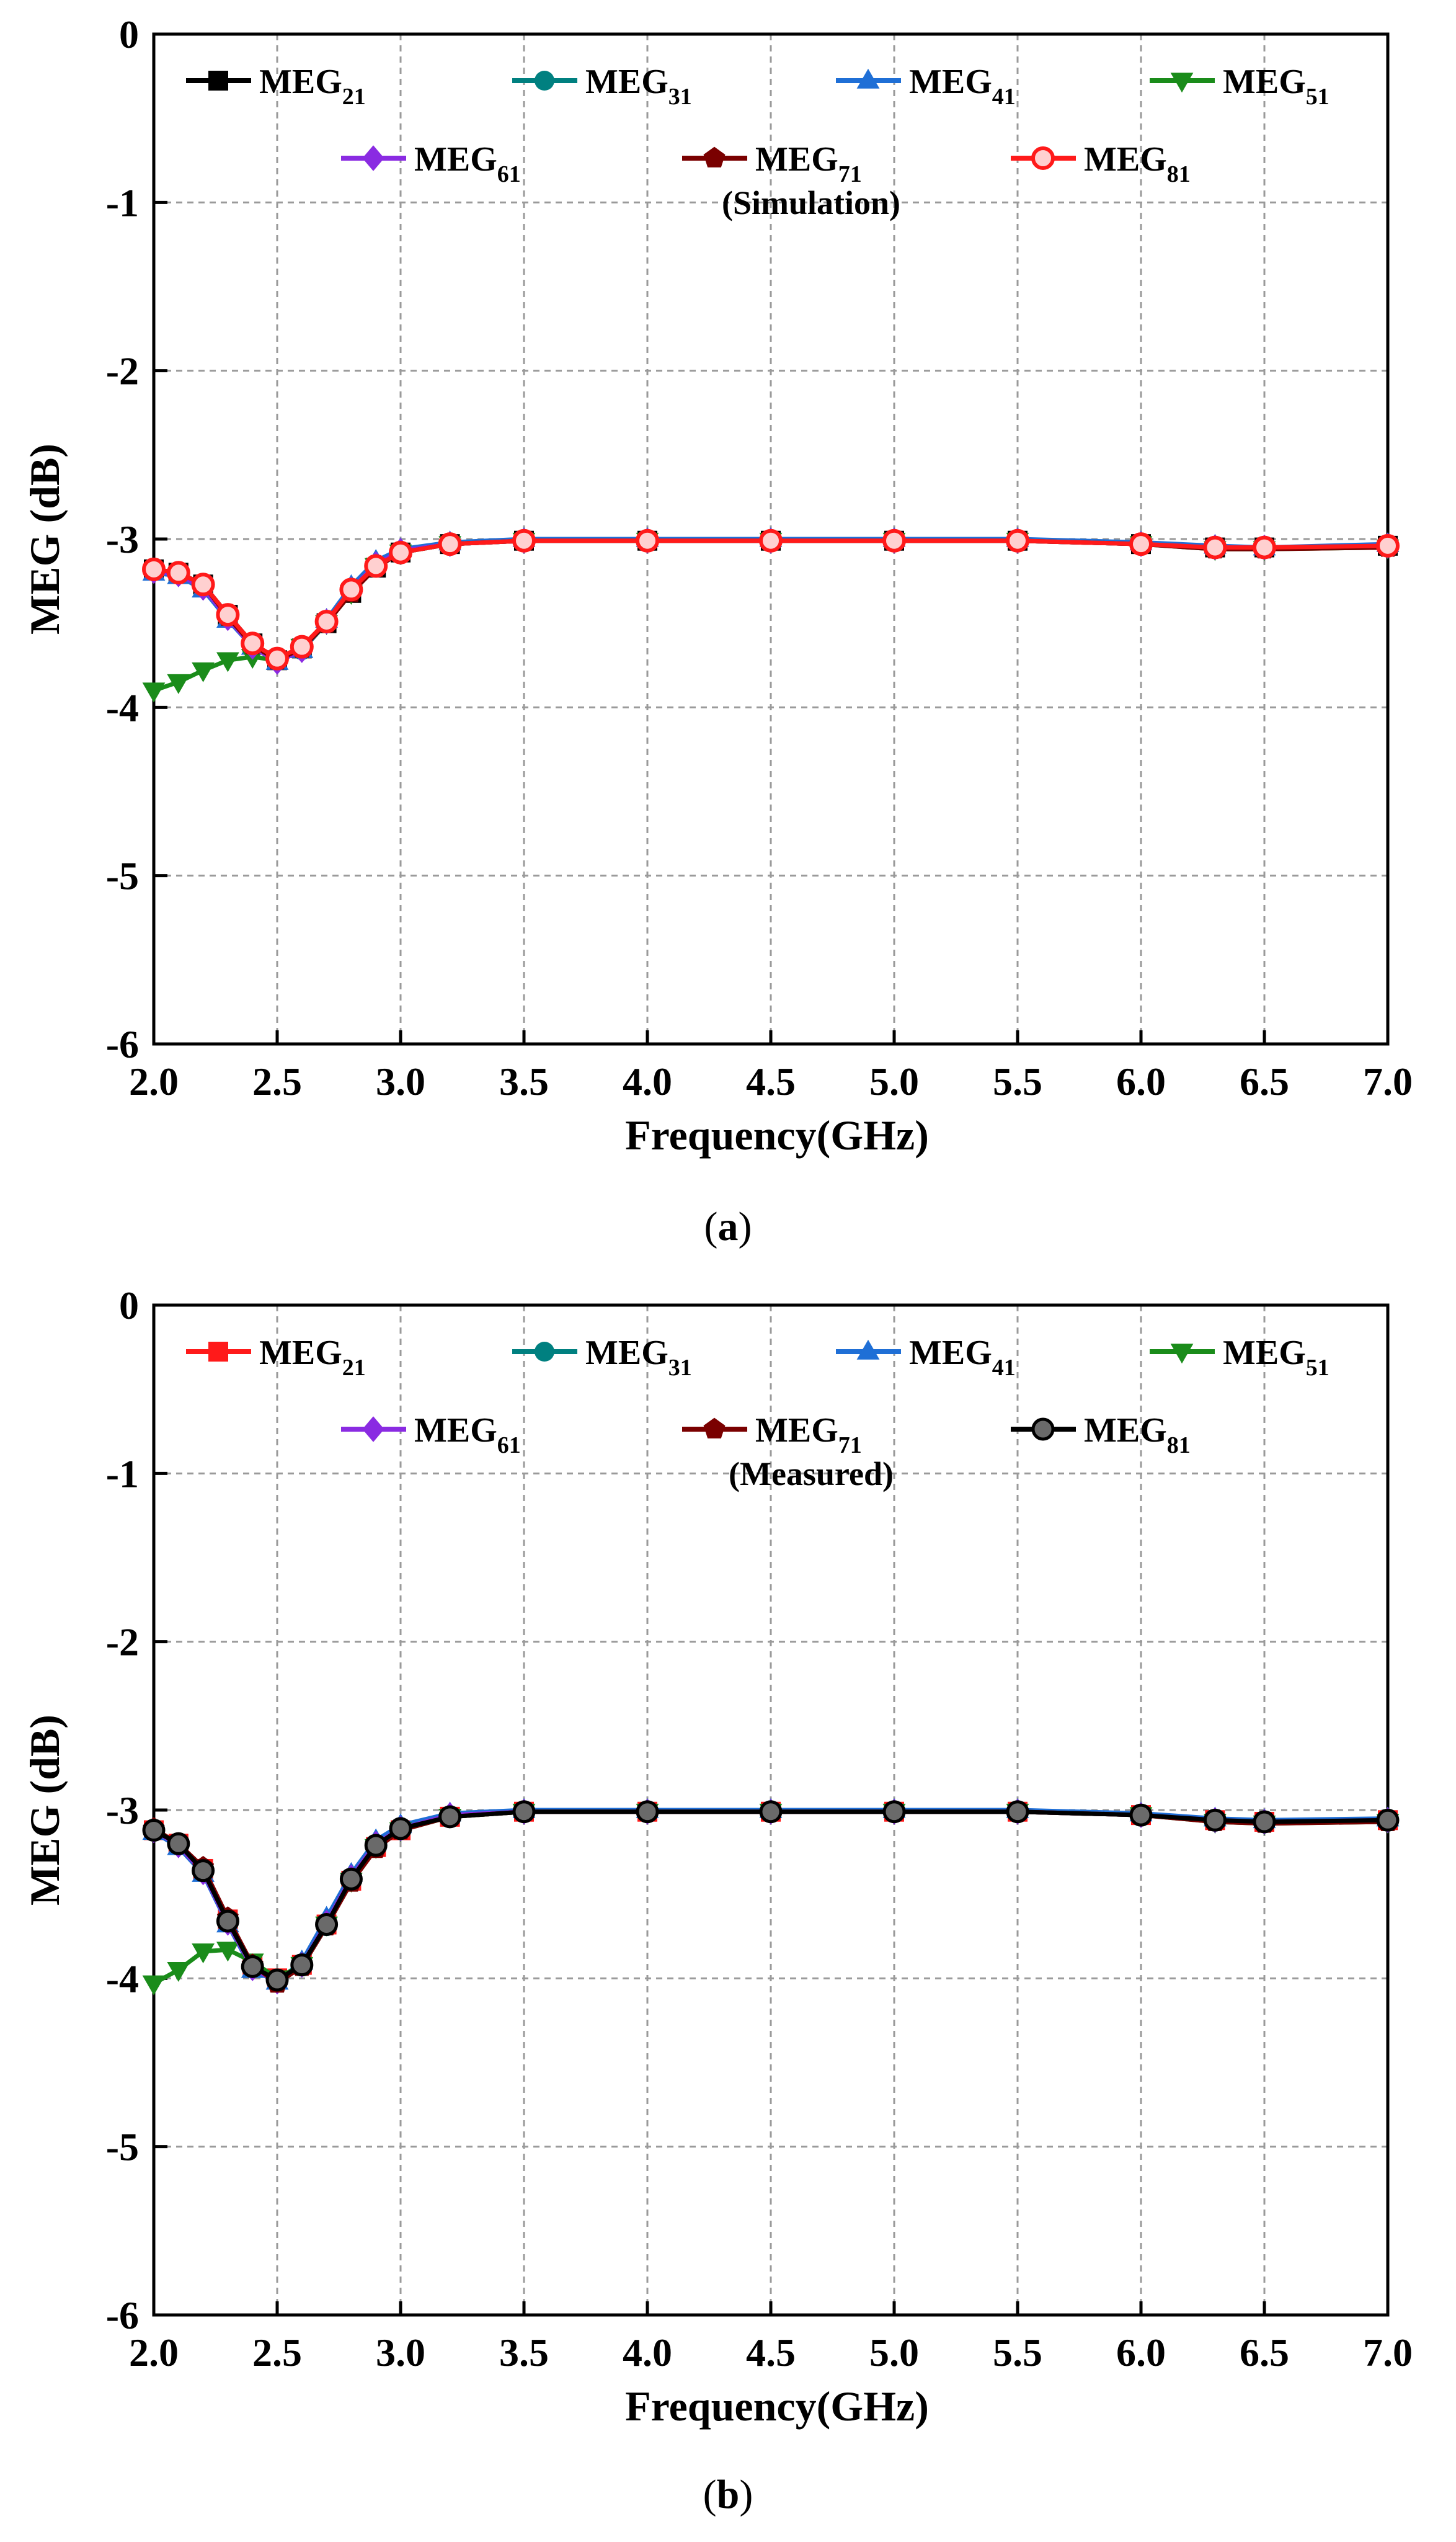  Describe the element at coordinates (1265, 1081) in the screenshot. I see `chart-a-xtick-label: 6.5` at that location.